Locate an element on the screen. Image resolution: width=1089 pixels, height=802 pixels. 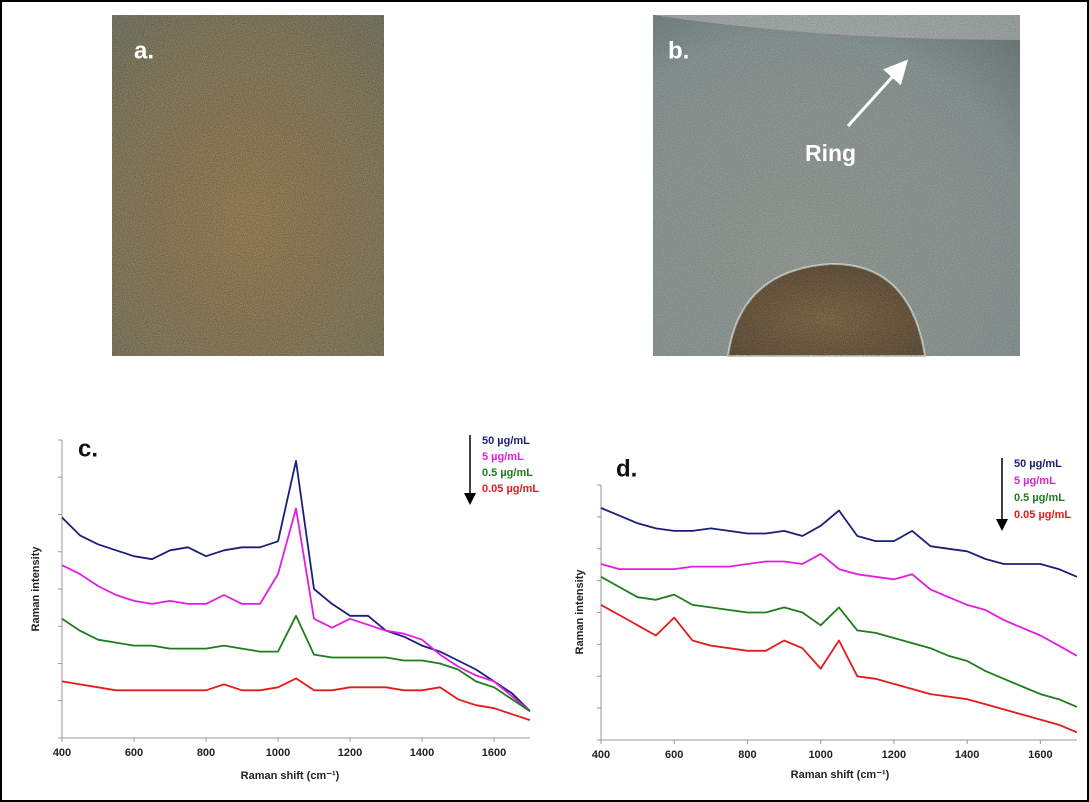
photo-a: a. is located at coordinates (248, 185).